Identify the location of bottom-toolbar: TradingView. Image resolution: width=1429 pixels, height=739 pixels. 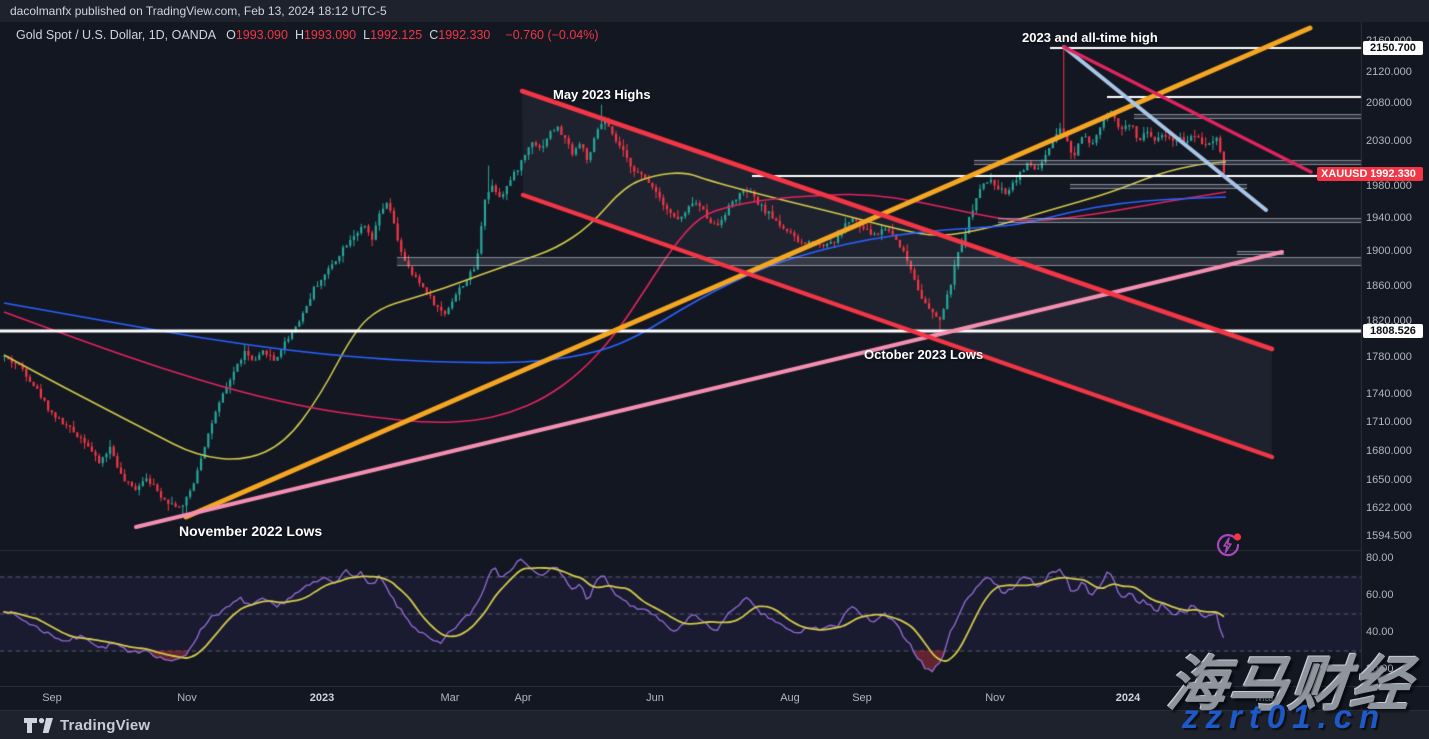
(714, 724).